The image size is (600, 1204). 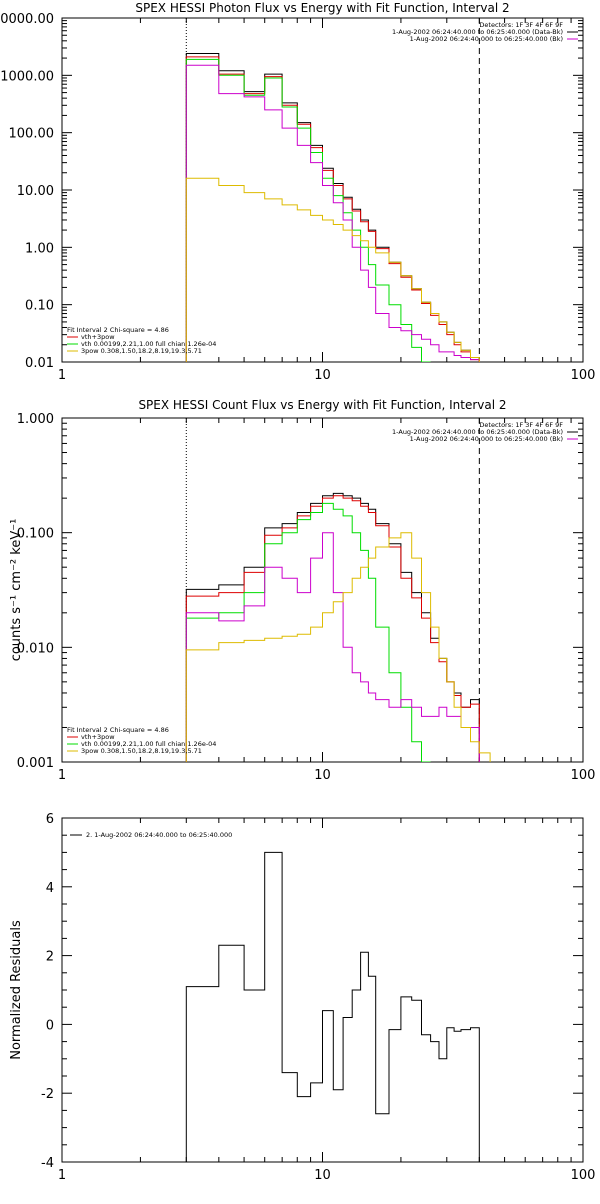 I want to click on y-axis-label: counts s⁻¹ cm⁻² keV⁻¹, so click(x=16, y=590).